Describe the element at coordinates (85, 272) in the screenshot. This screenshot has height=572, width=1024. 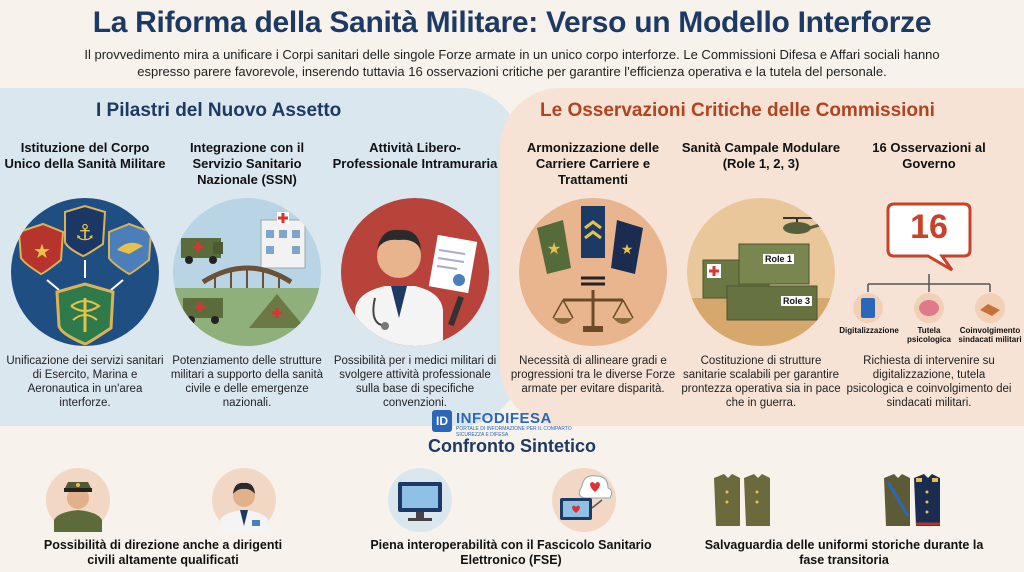
I see `shields-merge-icon: ★ ⚓` at that location.